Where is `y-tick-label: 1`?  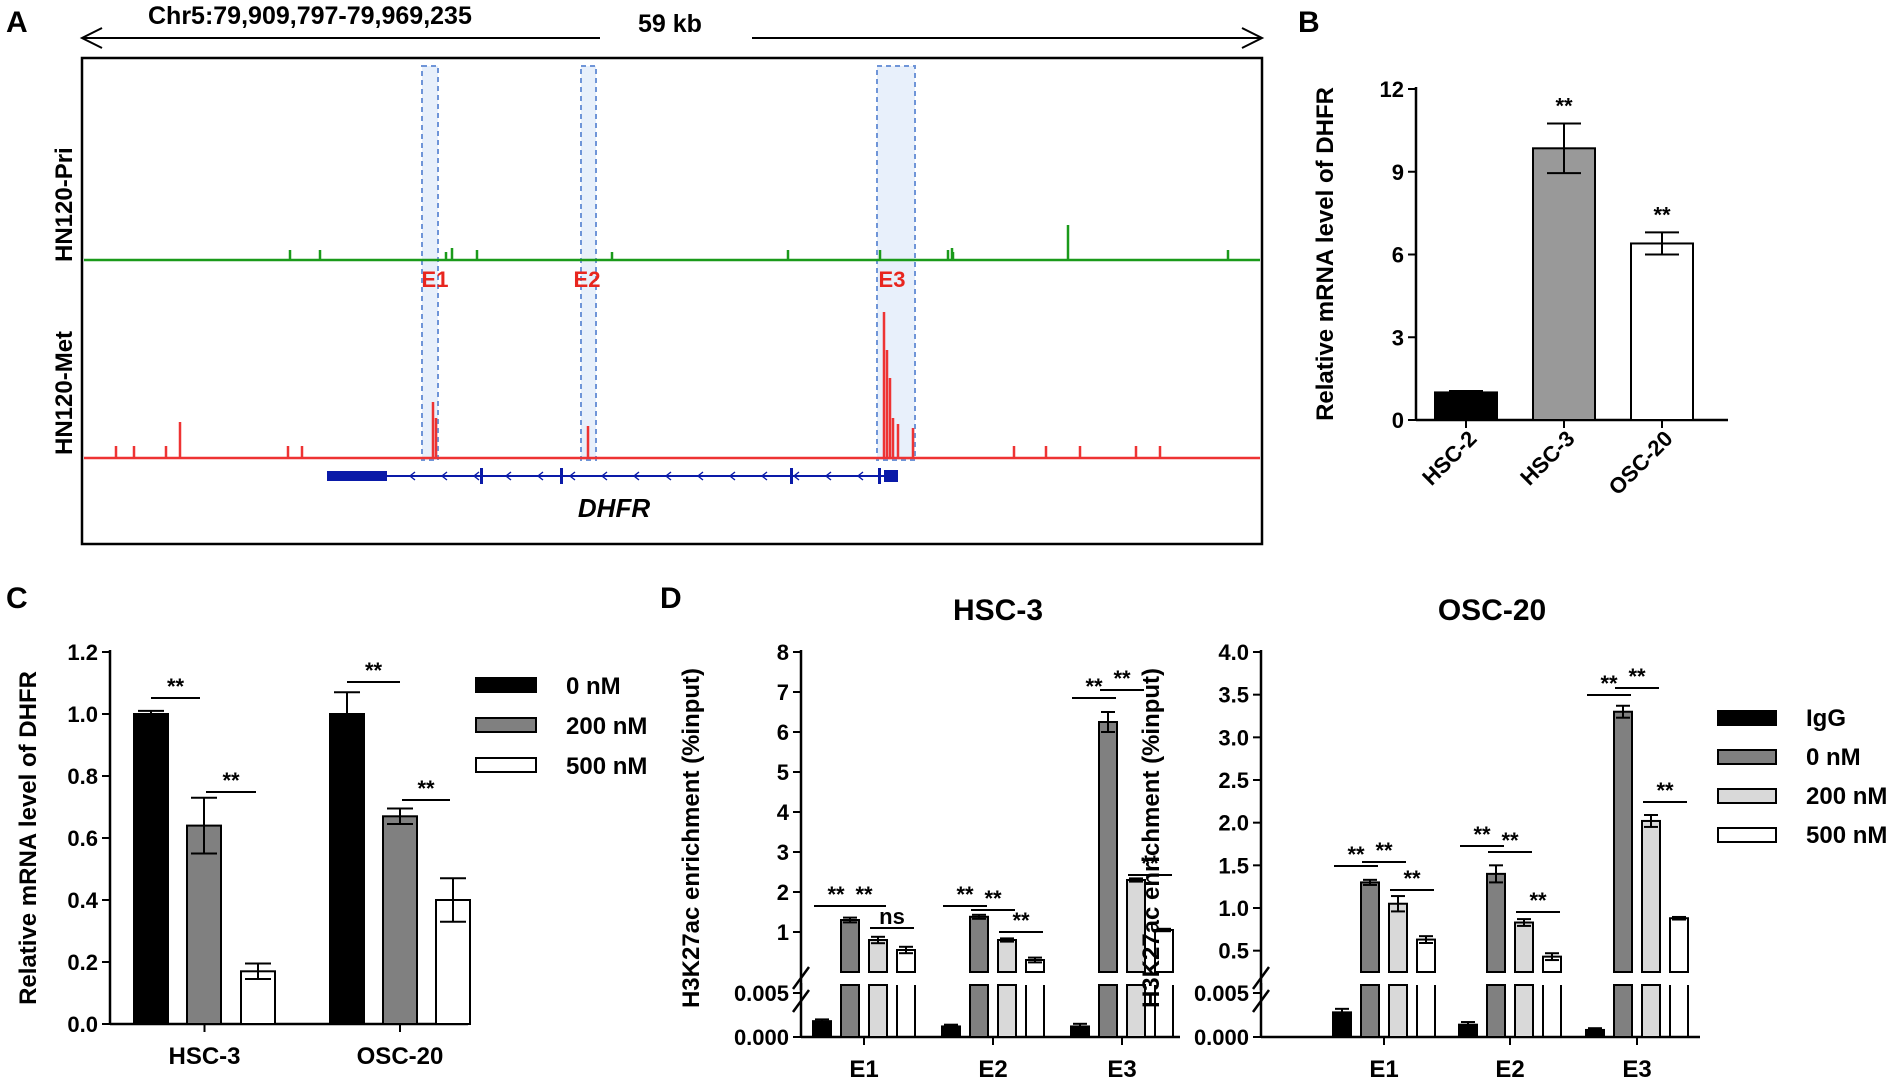 y-tick-label: 1 is located at coordinates (783, 932).